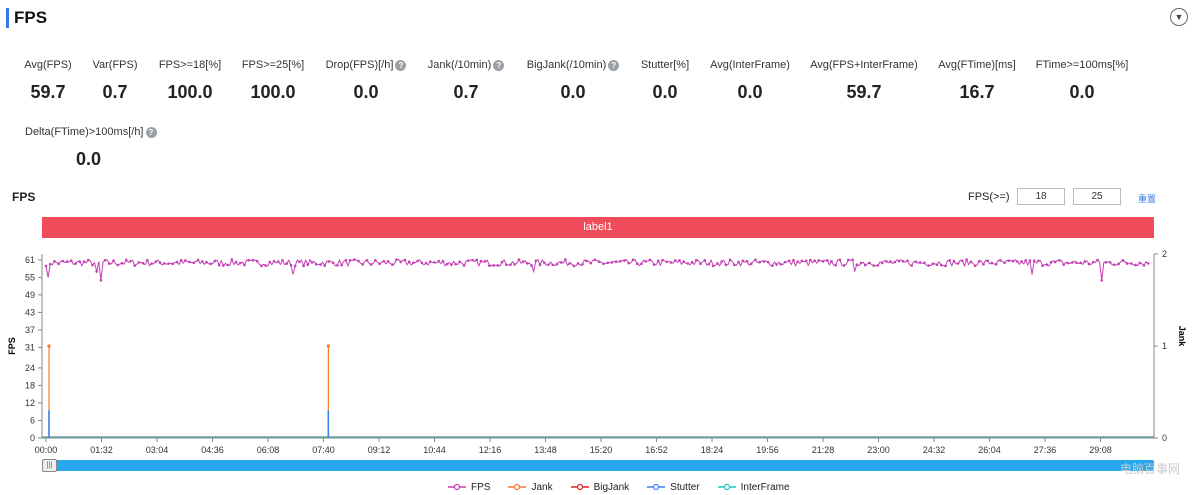  What do you see at coordinates (665, 79) in the screenshot?
I see `metric-card: Stutter[%] 0.0` at bounding box center [665, 79].